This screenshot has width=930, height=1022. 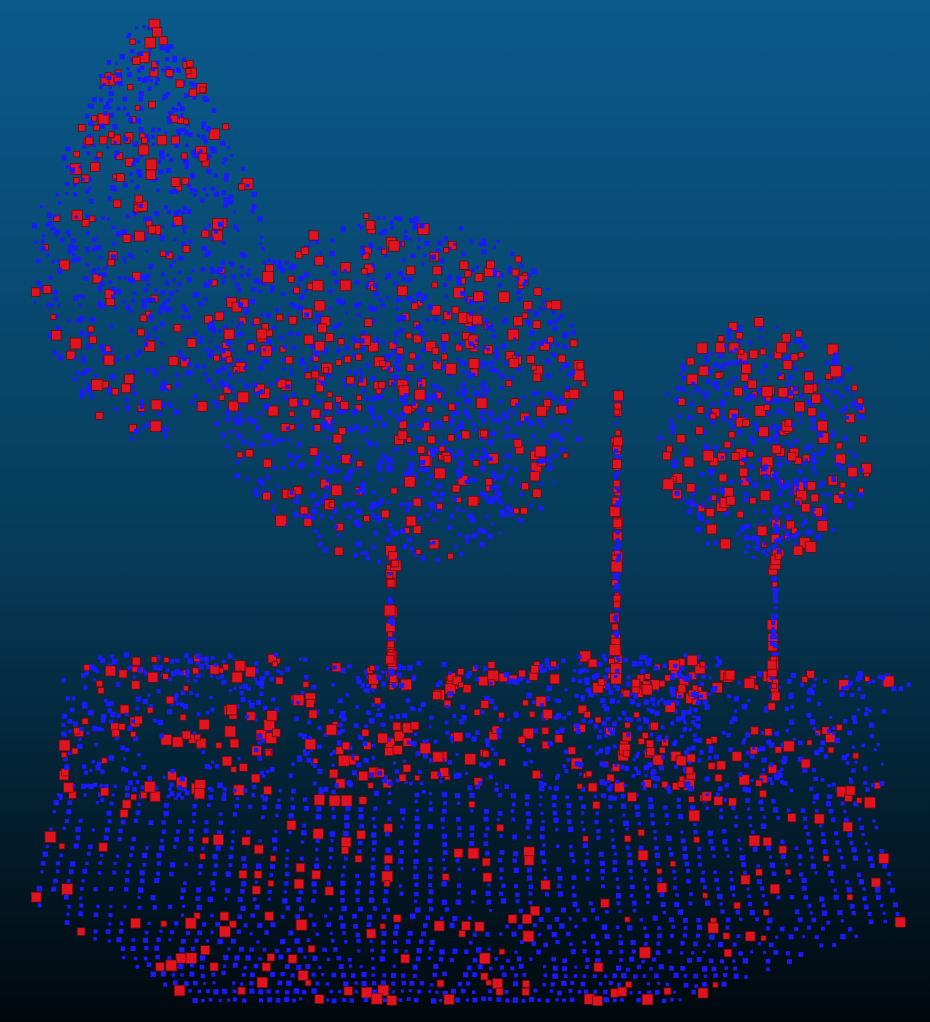 What do you see at coordinates (616, 540) in the screenshot?
I see `pole-points` at bounding box center [616, 540].